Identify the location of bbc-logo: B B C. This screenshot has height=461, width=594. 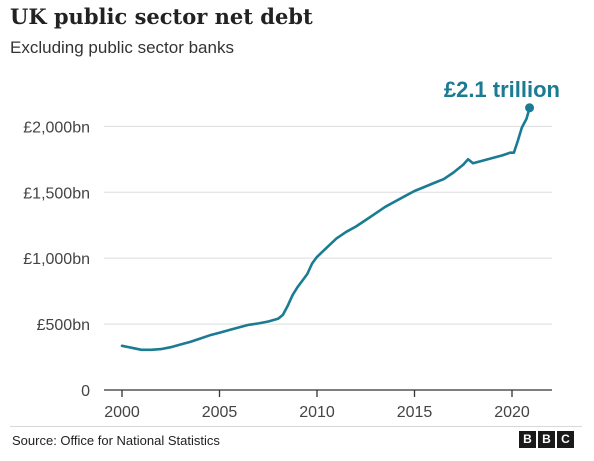
(546, 439).